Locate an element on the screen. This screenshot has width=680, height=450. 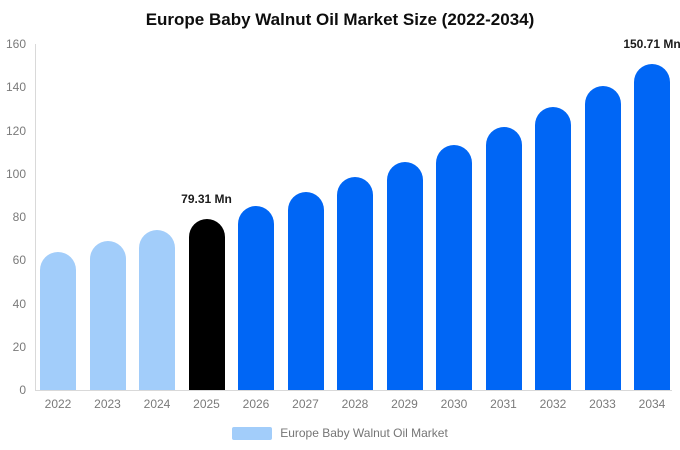
x-tick-label: 2032 is located at coordinates (553, 404).